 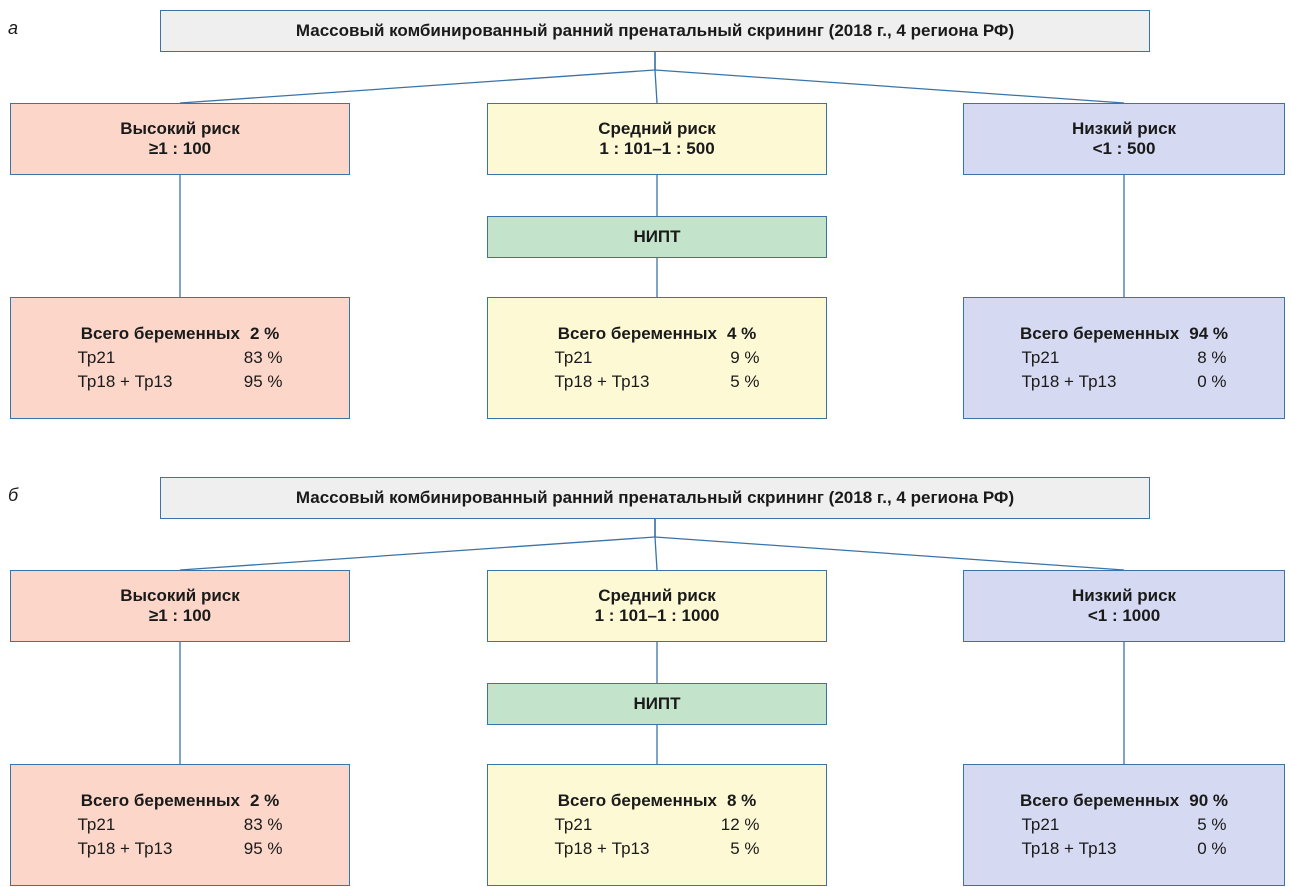 What do you see at coordinates (1124, 370) in the screenshot?
I see `result-rows: Тр21 8 % Тр18 + Тр13 0 %` at bounding box center [1124, 370].